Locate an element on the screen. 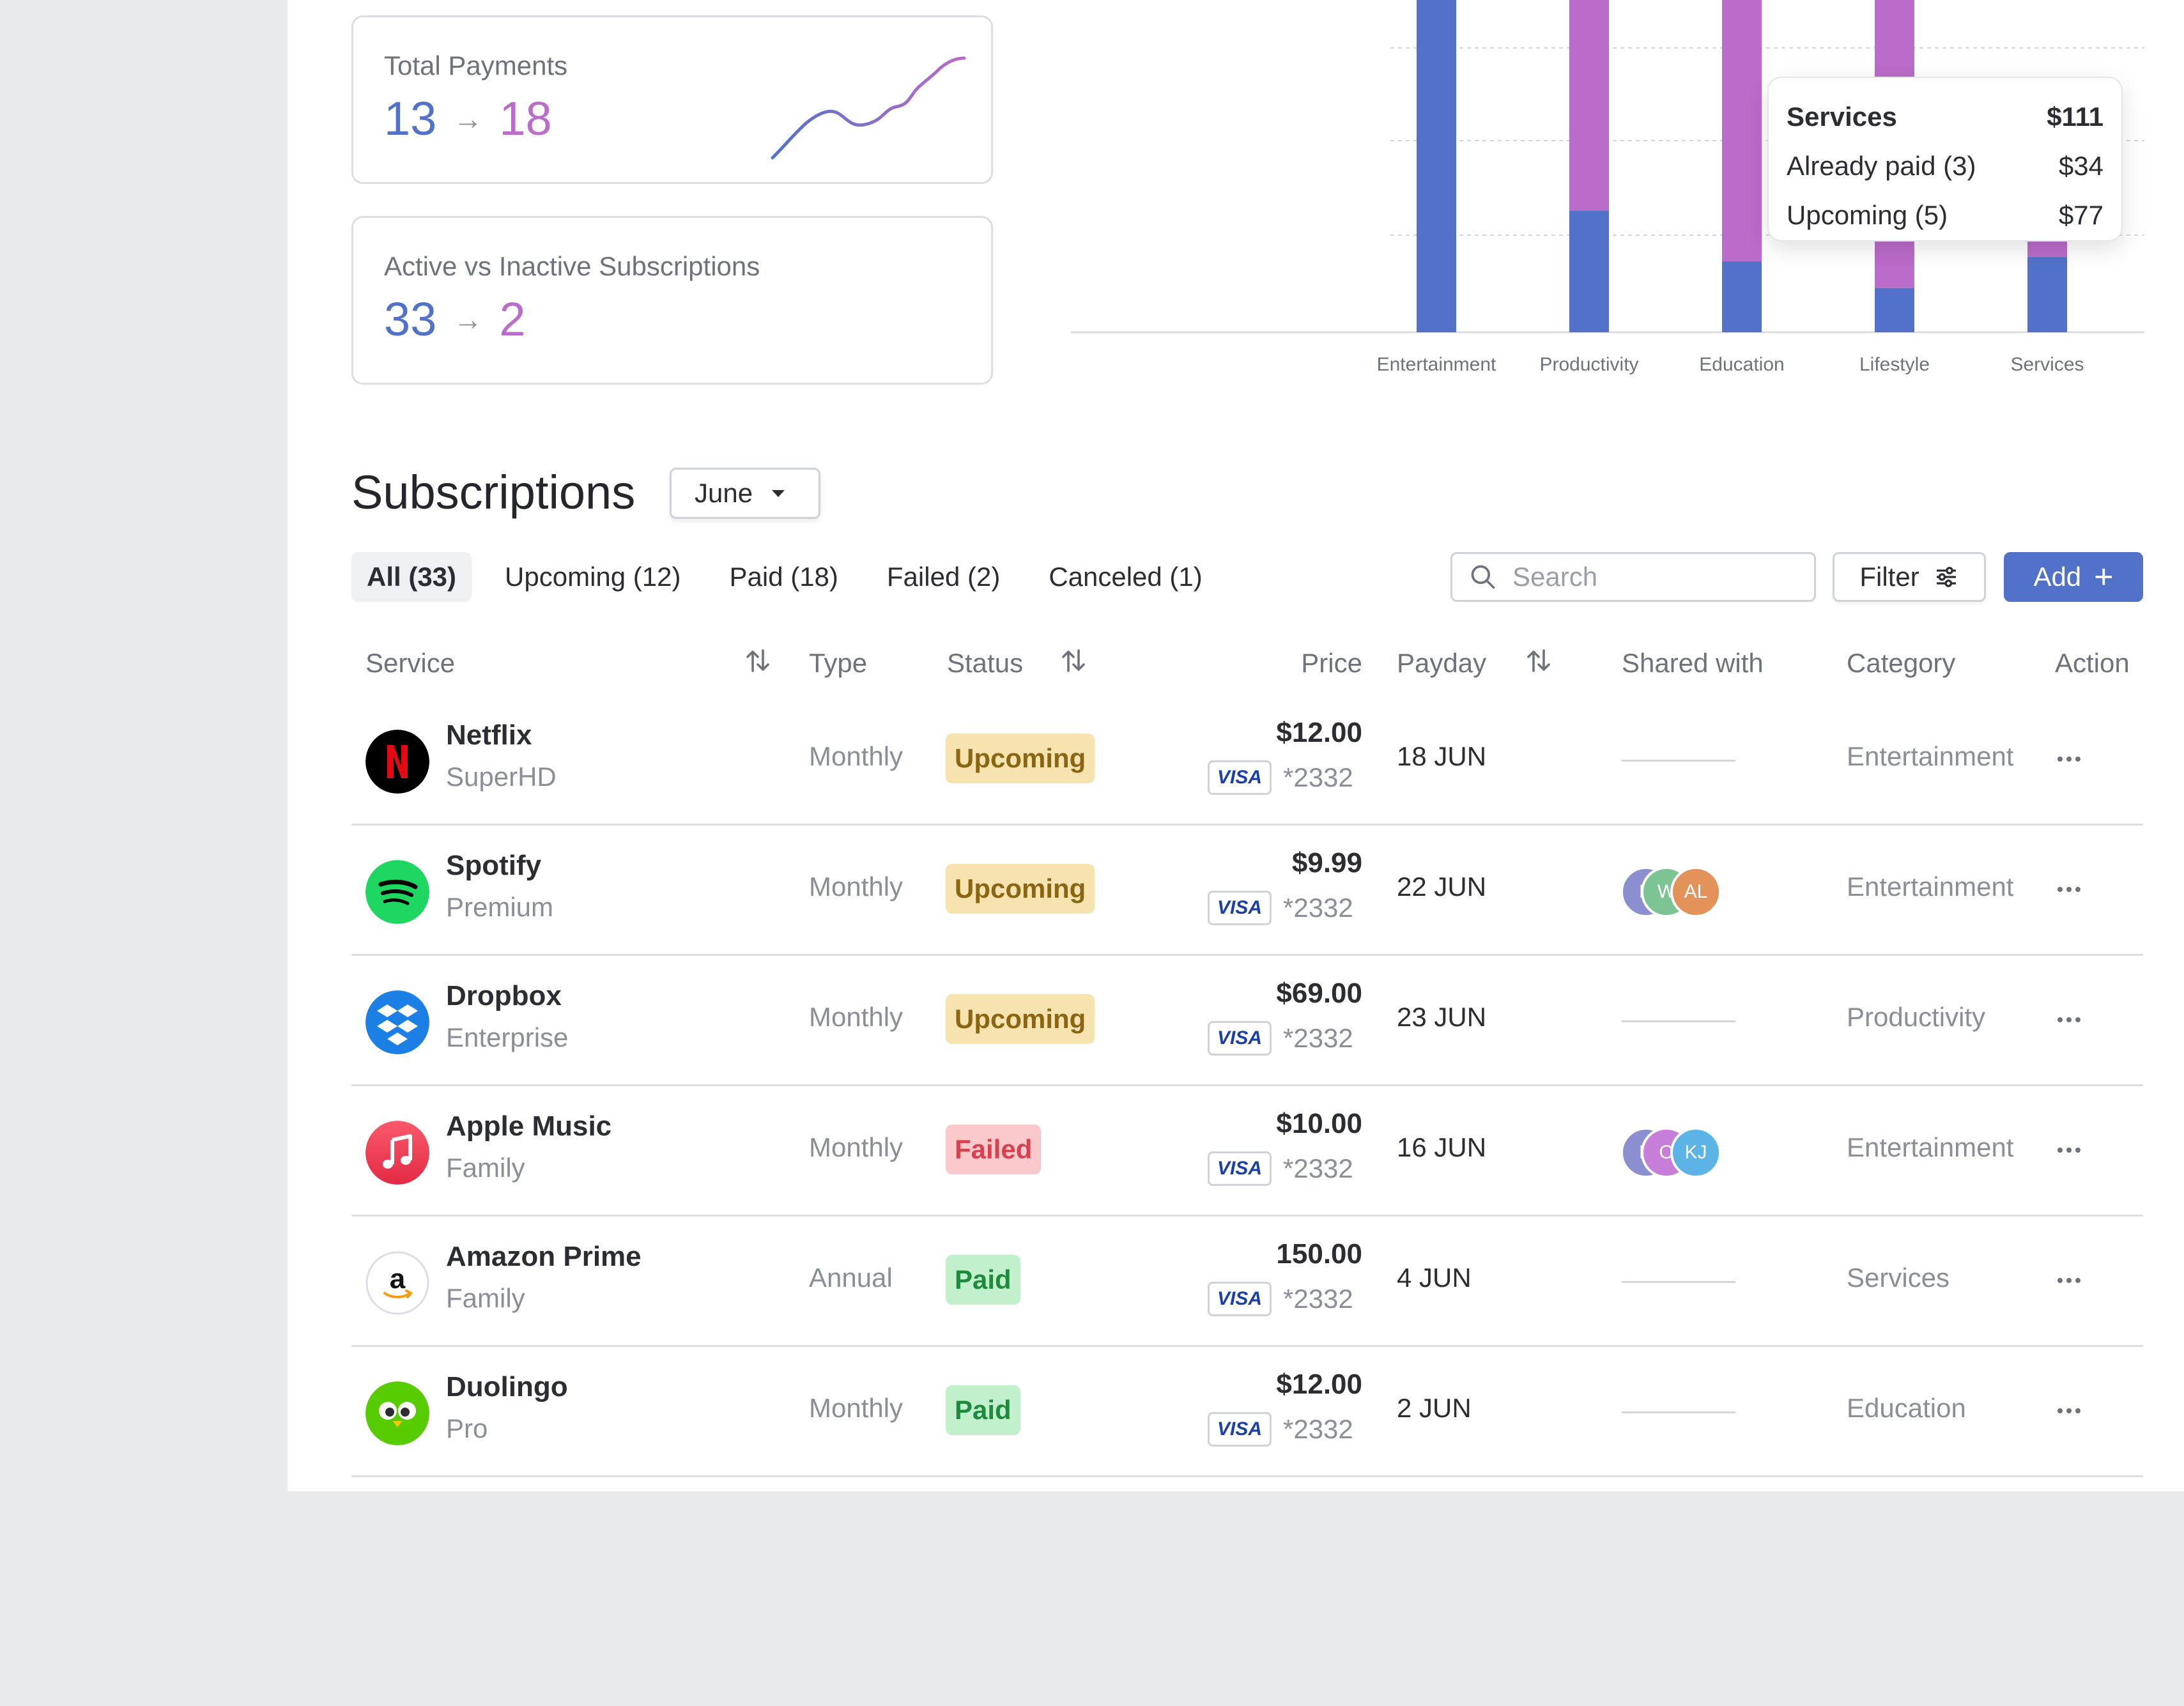  active-inactive-label: Active vs Inactive Subscriptions is located at coordinates (572, 266).